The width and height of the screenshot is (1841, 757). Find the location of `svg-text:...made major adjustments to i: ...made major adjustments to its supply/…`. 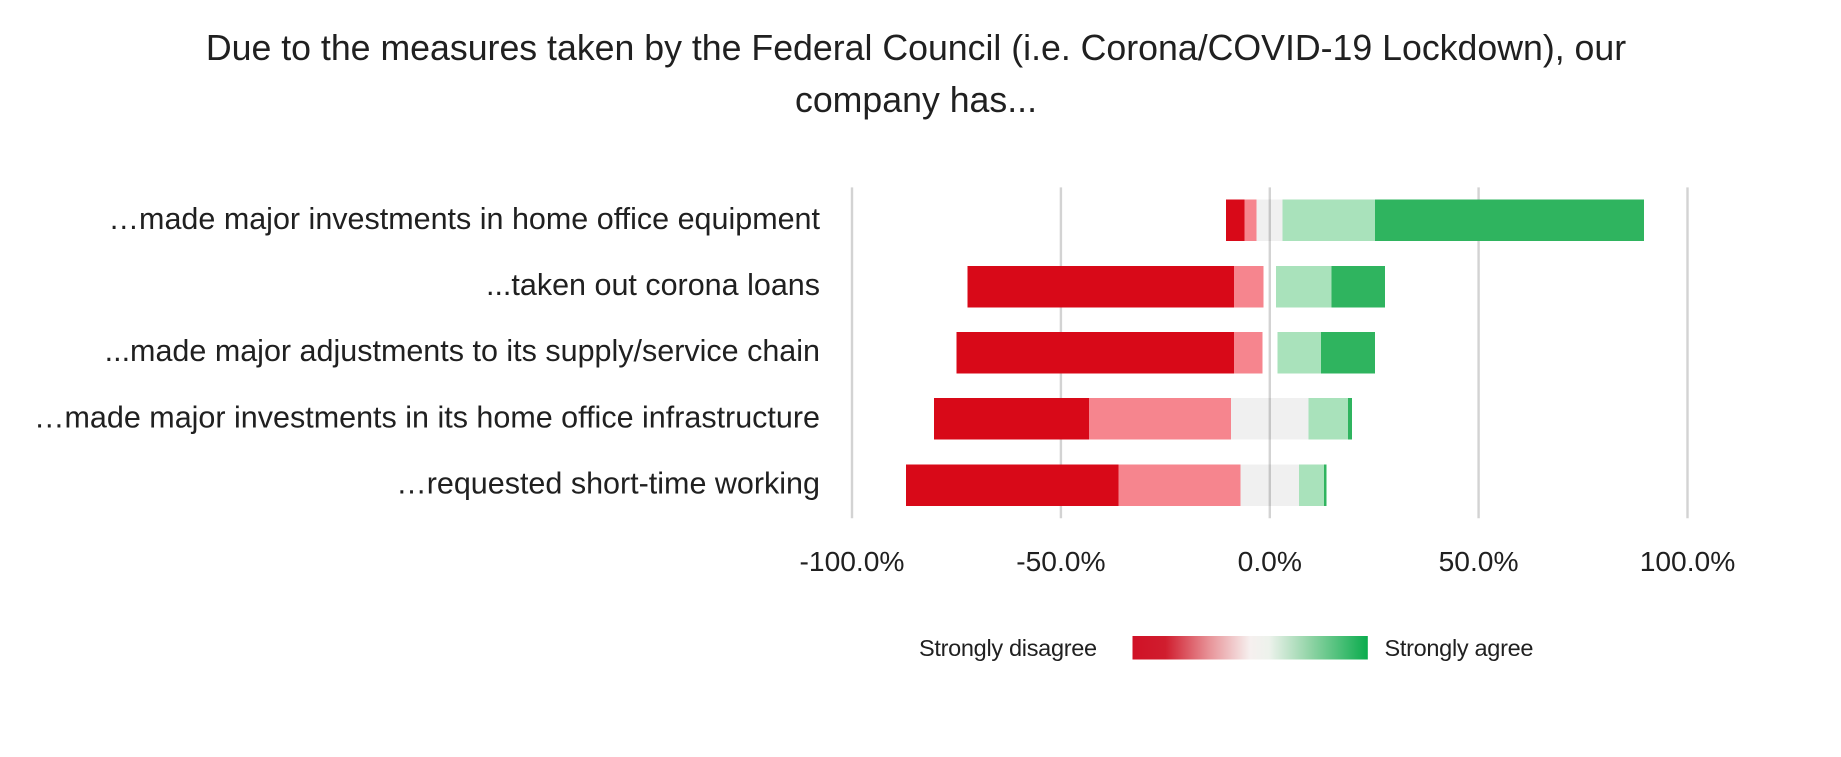

svg-text:...made major adjustments to i: ...made major adjustments to its supply/… is located at coordinates (462, 351).